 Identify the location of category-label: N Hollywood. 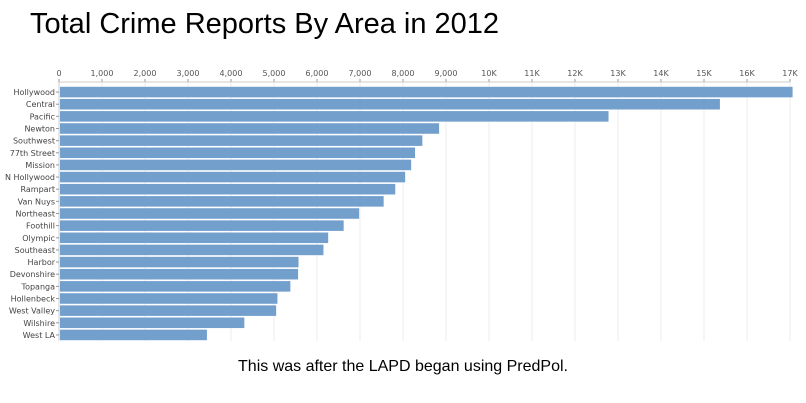
(30, 177).